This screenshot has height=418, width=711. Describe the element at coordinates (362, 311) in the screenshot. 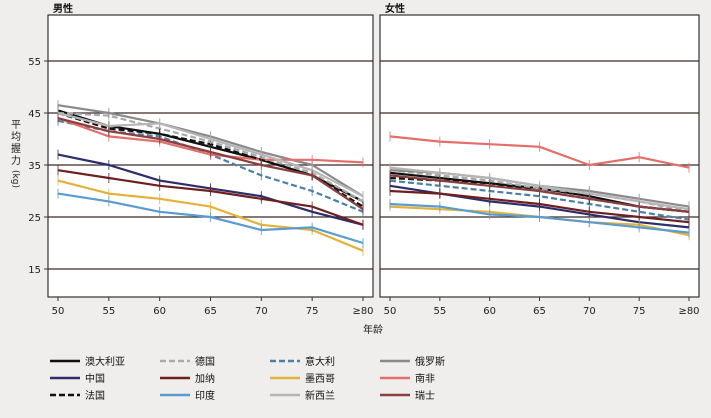

I see `male-x-tick-label: ≥80` at that location.